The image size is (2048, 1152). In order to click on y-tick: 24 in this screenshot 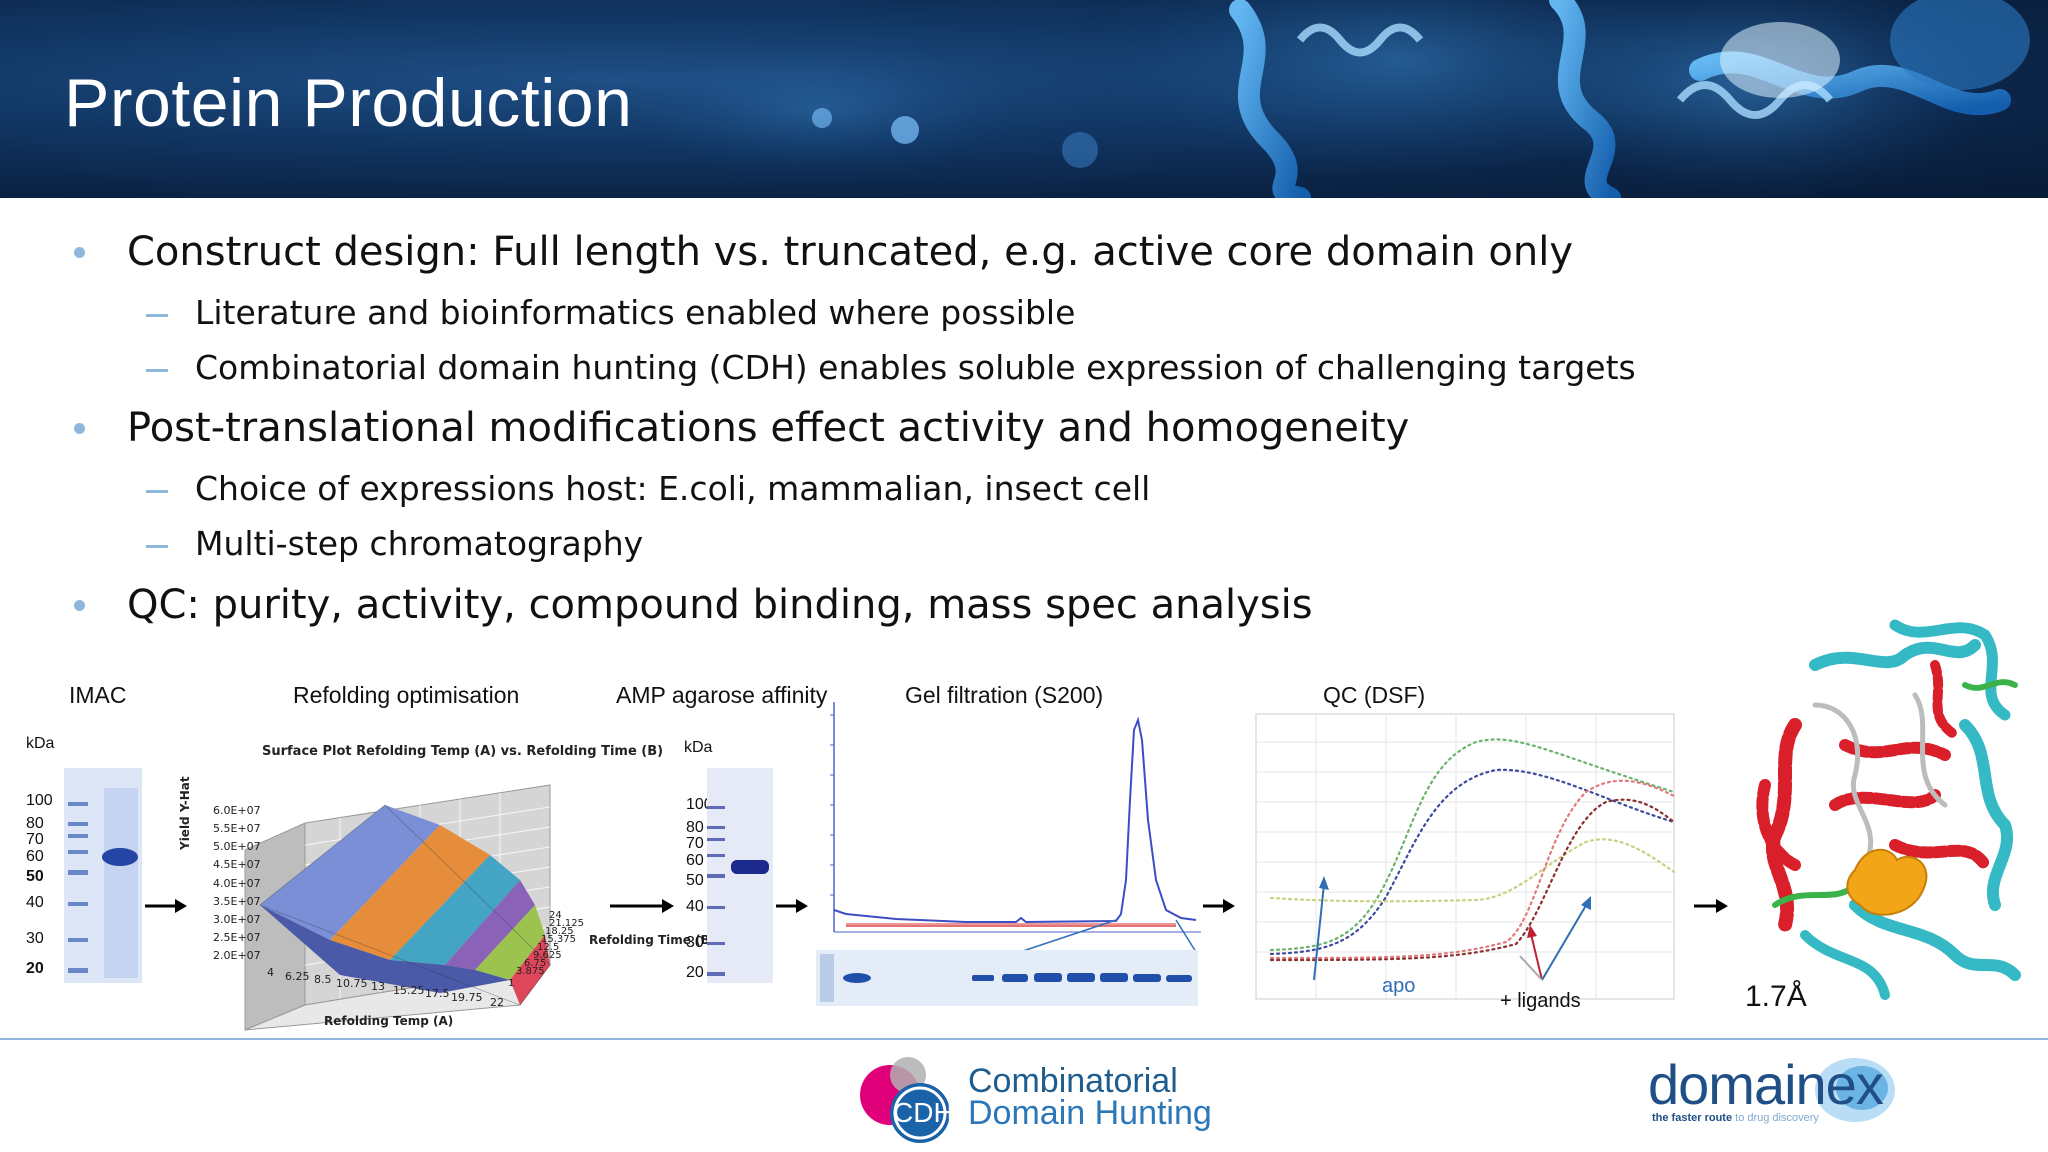, I will do `click(555, 915)`.